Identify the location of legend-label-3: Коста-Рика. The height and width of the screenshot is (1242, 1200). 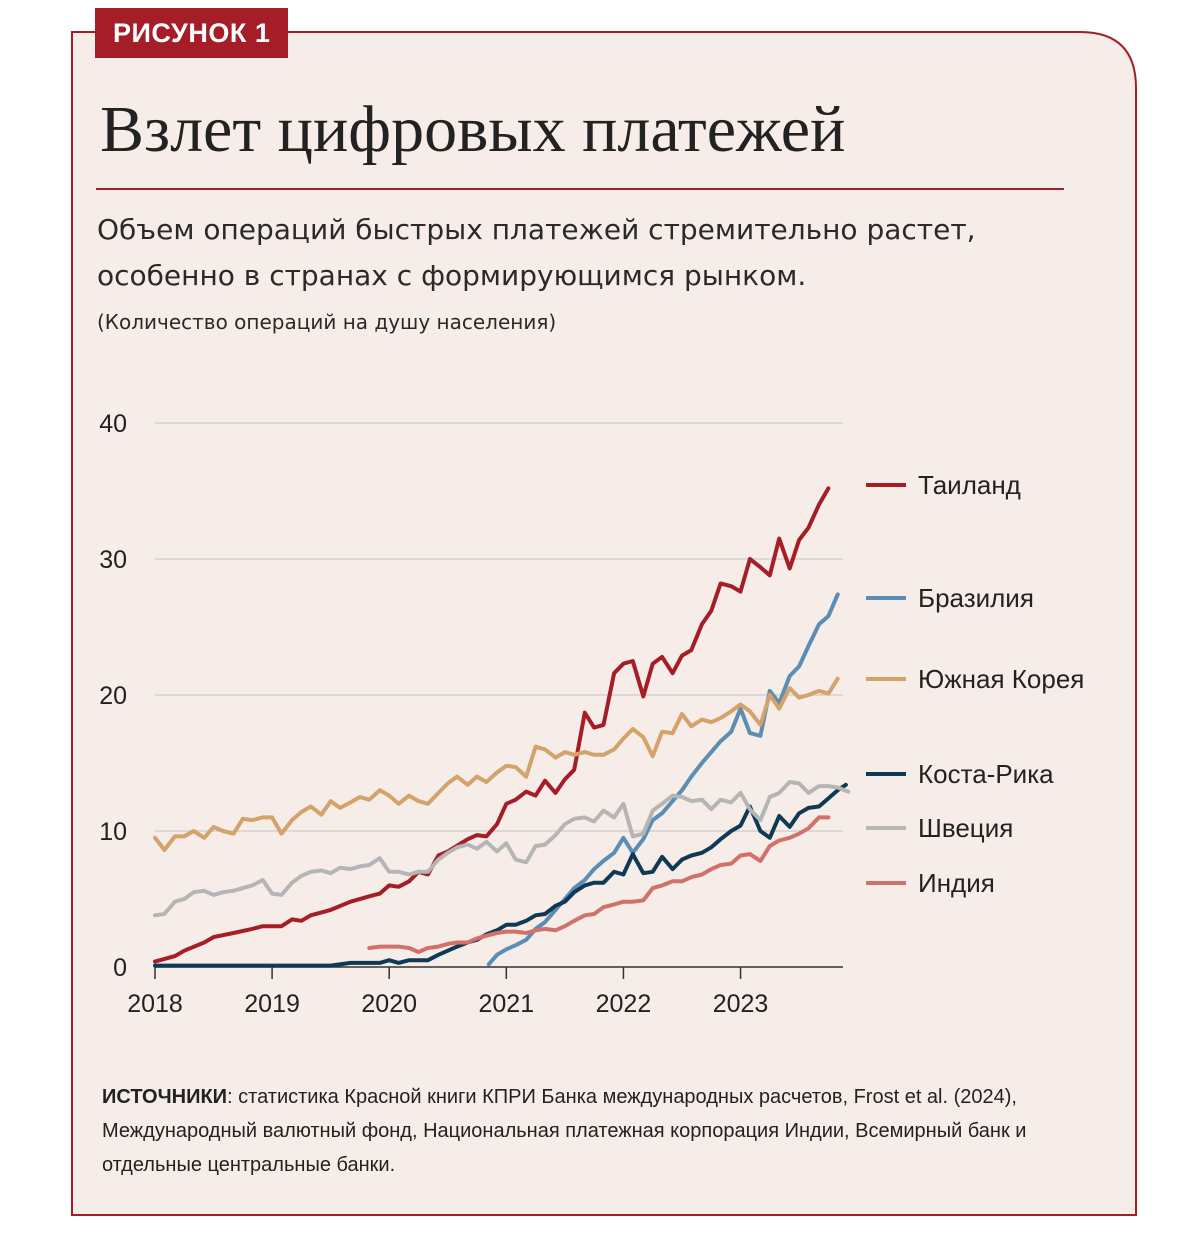
(986, 774).